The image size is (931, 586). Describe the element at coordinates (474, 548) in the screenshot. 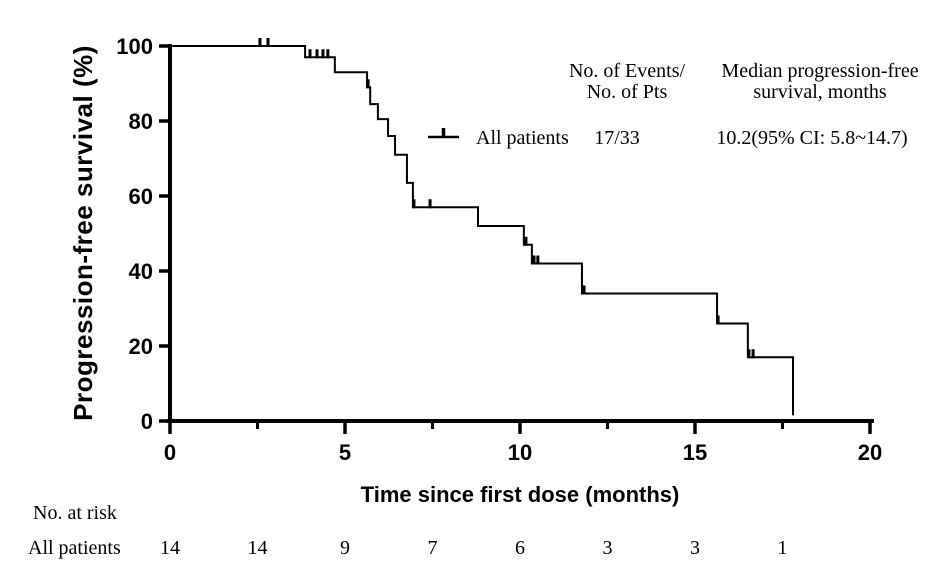

I see `at-risk-counts: 14 14 9 7 6 3 3 1` at that location.